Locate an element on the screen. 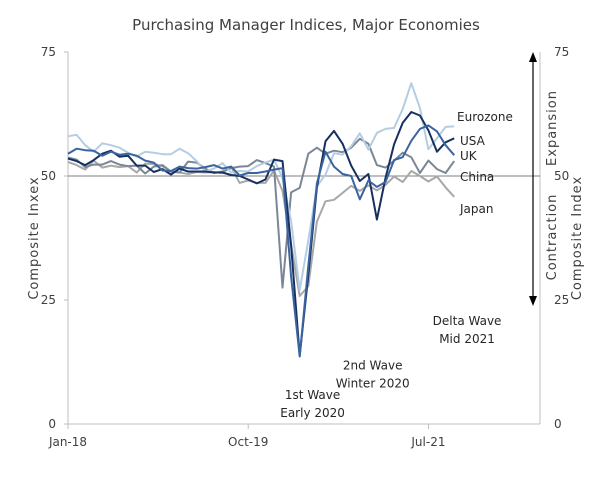  x-tick-label: Jul-21 is located at coordinates (427, 442).